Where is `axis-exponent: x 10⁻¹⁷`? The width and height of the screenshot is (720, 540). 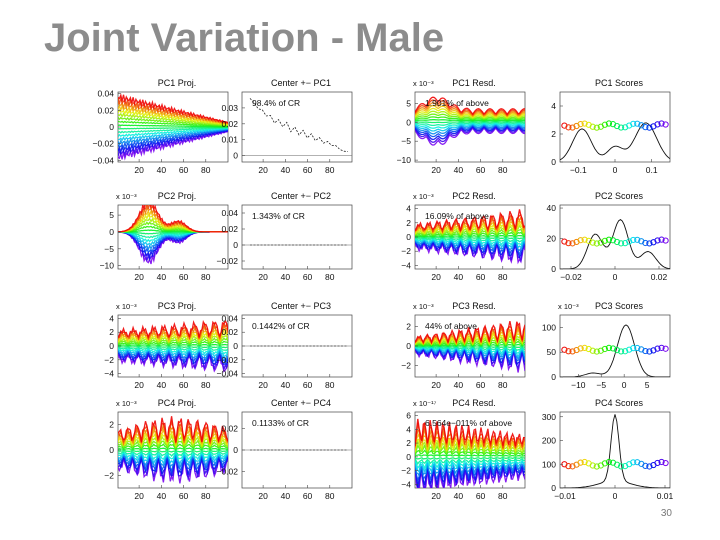 axis-exponent: x 10⁻¹⁷ is located at coordinates (425, 403).